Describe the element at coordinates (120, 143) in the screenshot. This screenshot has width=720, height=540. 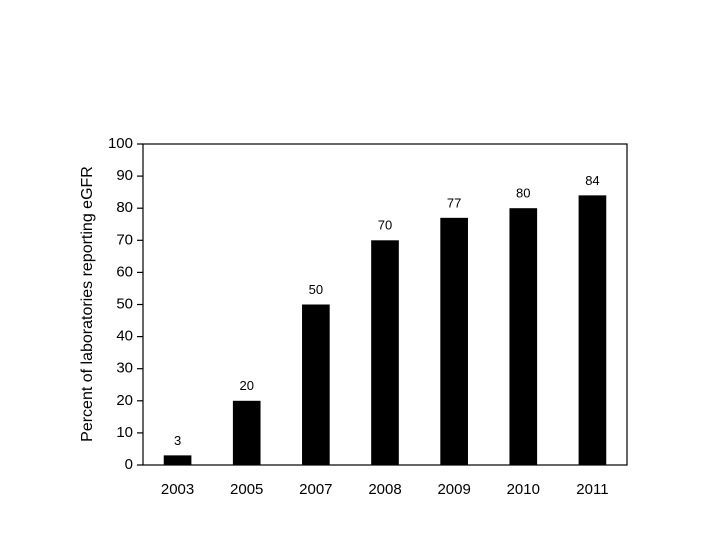
I see `y-tick-label: 100` at that location.